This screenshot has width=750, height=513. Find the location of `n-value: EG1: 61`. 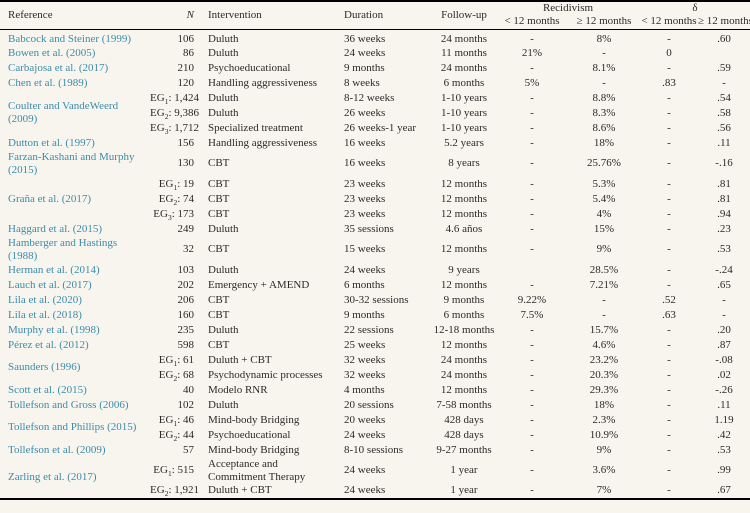

n-value: EG1: 61 is located at coordinates (176, 360).